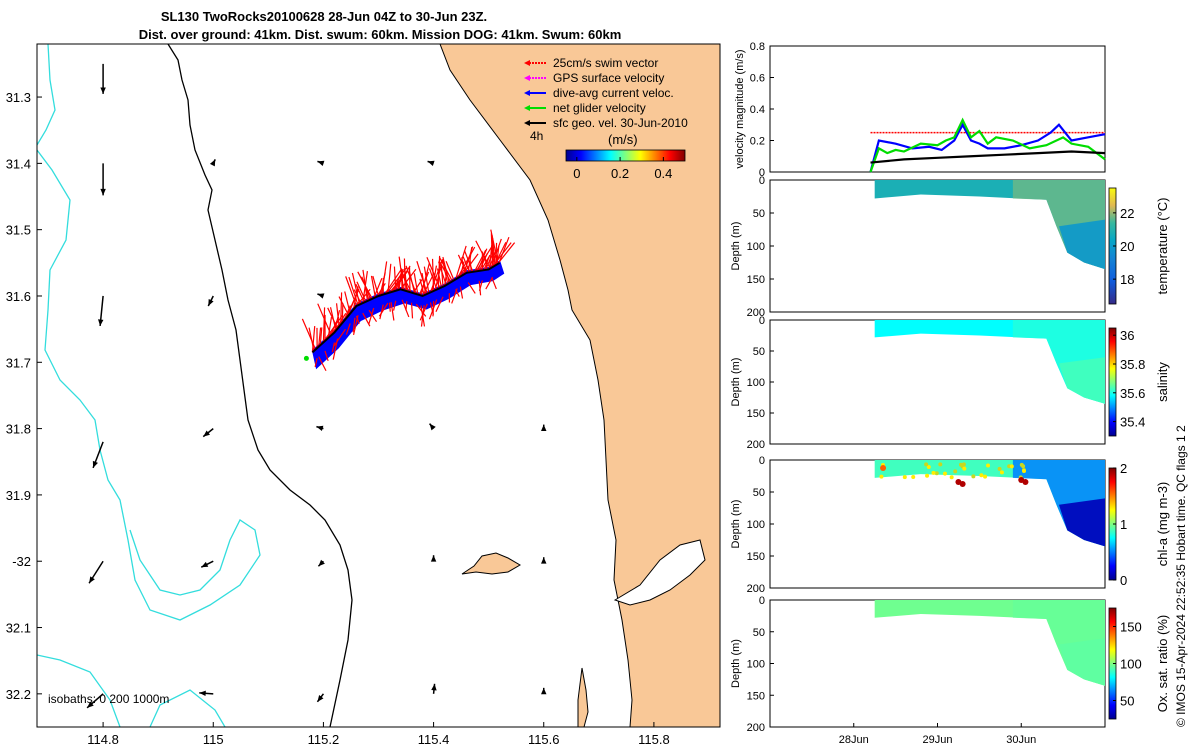  What do you see at coordinates (756, 728) in the screenshot?
I see `oxygen-y-tick-label: 200` at bounding box center [756, 728].